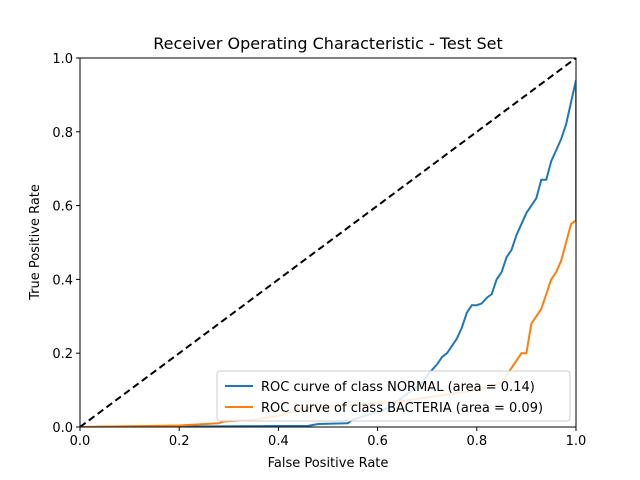  What do you see at coordinates (62, 59) in the screenshot?
I see `y-tick-label: 1.0` at bounding box center [62, 59].